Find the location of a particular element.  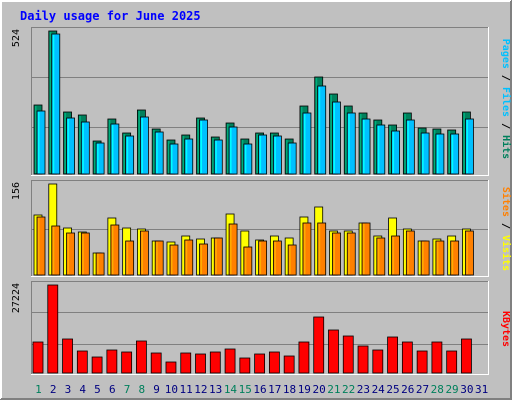

x-label-day-20: 20 is located at coordinates (318, 389).